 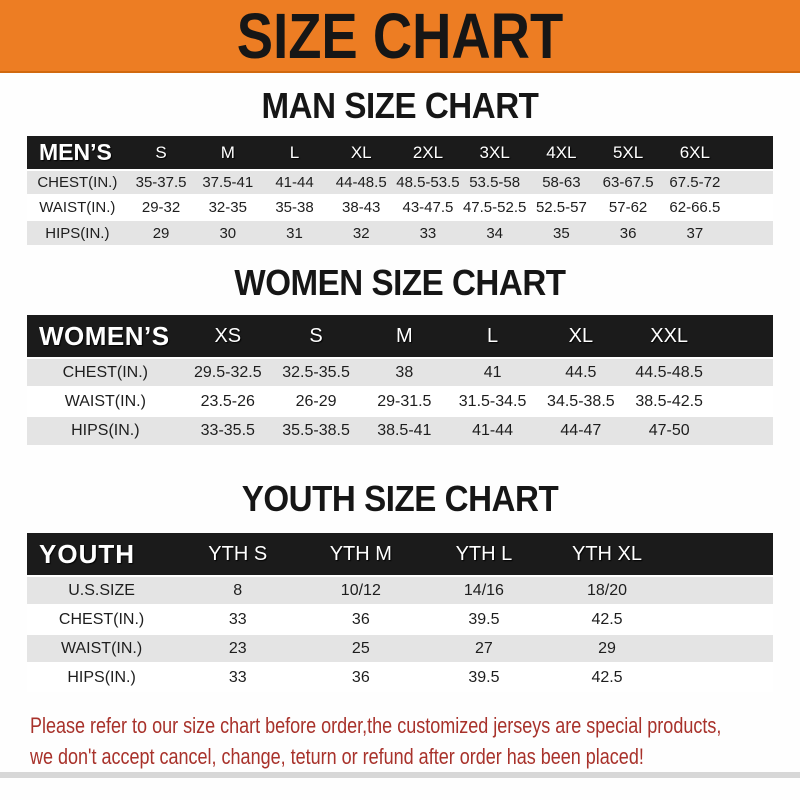 What do you see at coordinates (695, 232) in the screenshot?
I see `size-value: 37` at bounding box center [695, 232].